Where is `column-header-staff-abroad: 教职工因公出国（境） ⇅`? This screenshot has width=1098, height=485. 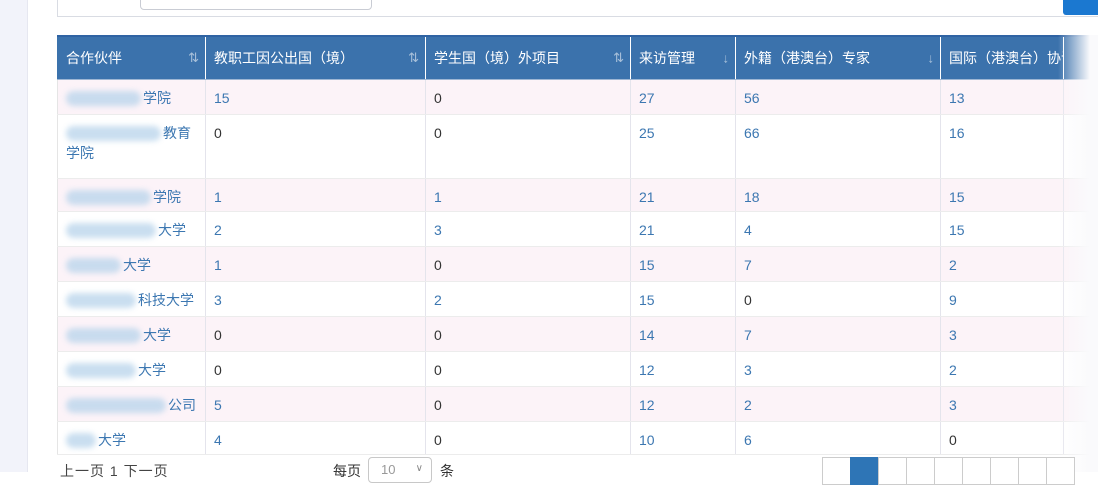 column-header-staff-abroad: 教职工因公出国（境） ⇅ is located at coordinates (316, 57).